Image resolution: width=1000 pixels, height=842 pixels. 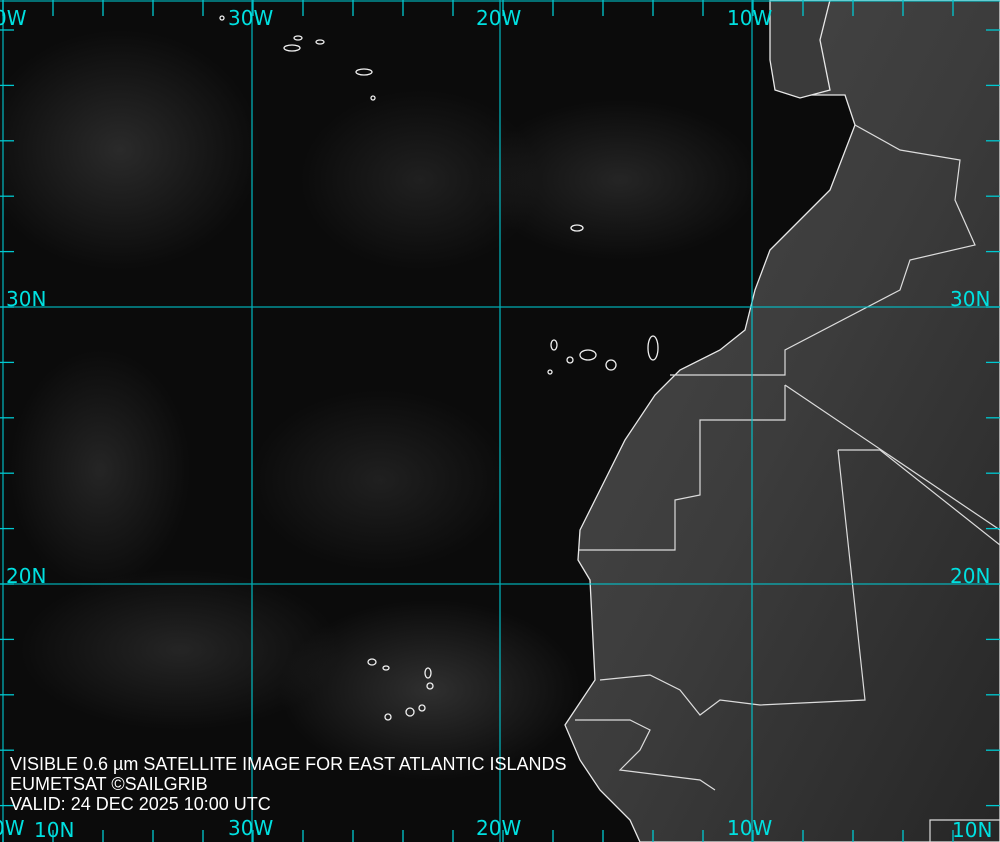 What do you see at coordinates (109, 784) in the screenshot?
I see `image-credit: EUMETSAT ©SAILGRIB` at bounding box center [109, 784].